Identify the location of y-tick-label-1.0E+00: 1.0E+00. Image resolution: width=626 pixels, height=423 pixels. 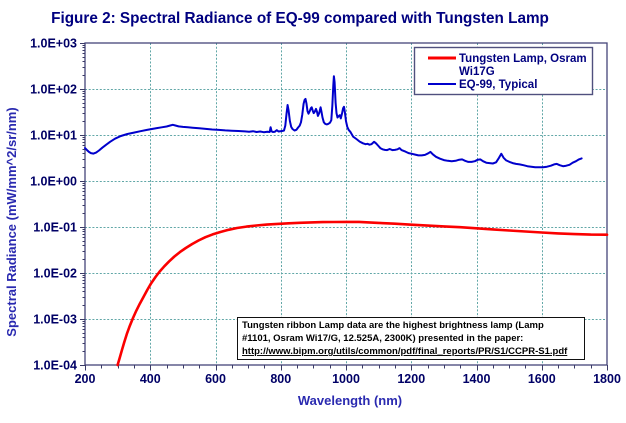
(53, 181).